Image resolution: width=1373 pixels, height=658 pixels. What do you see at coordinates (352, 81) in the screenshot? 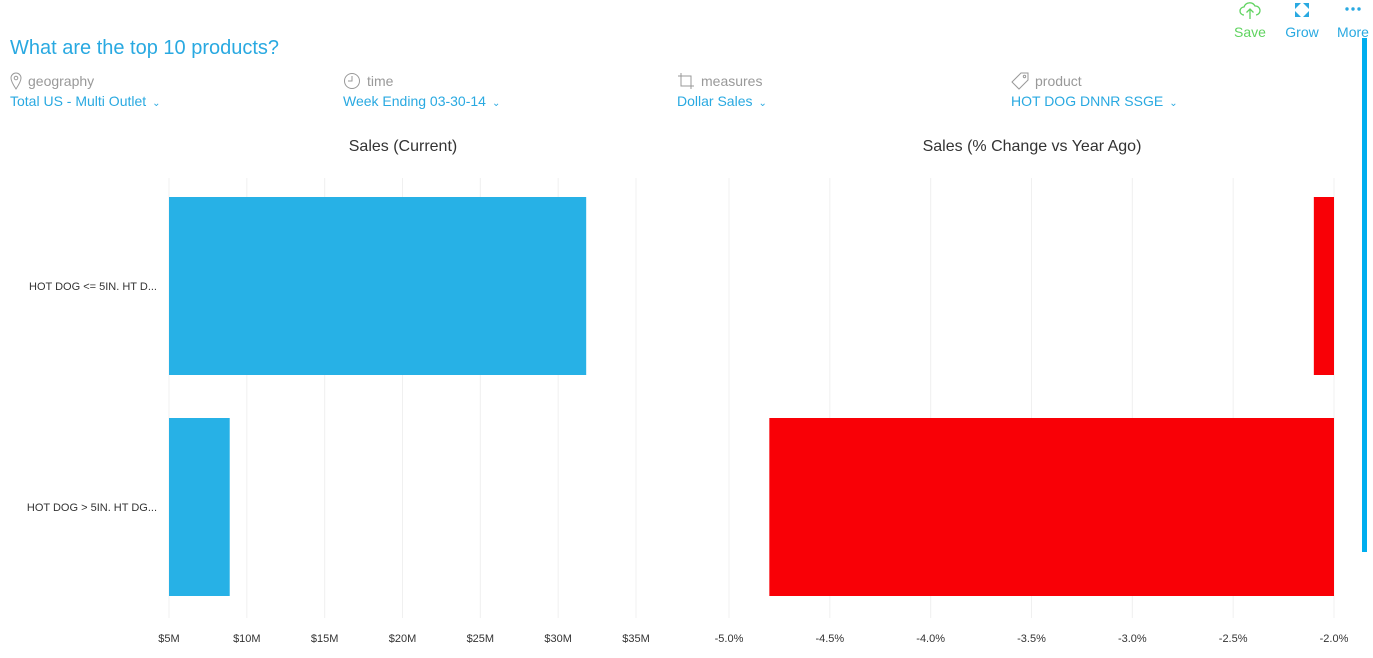
I see `clock-icon` at bounding box center [352, 81].